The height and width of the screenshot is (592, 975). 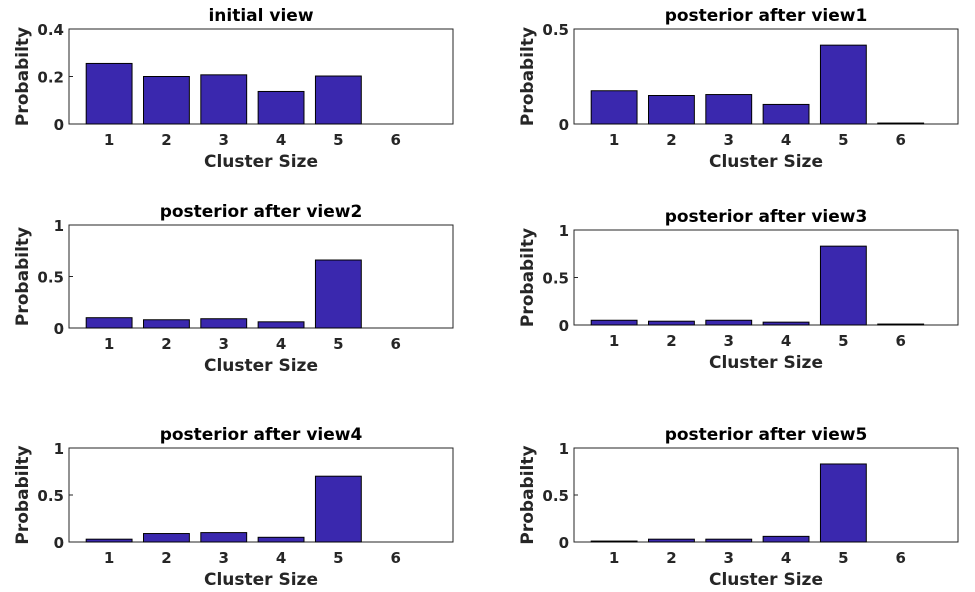 What do you see at coordinates (766, 16) in the screenshot?
I see `subplot-title: posterior after view1` at bounding box center [766, 16].